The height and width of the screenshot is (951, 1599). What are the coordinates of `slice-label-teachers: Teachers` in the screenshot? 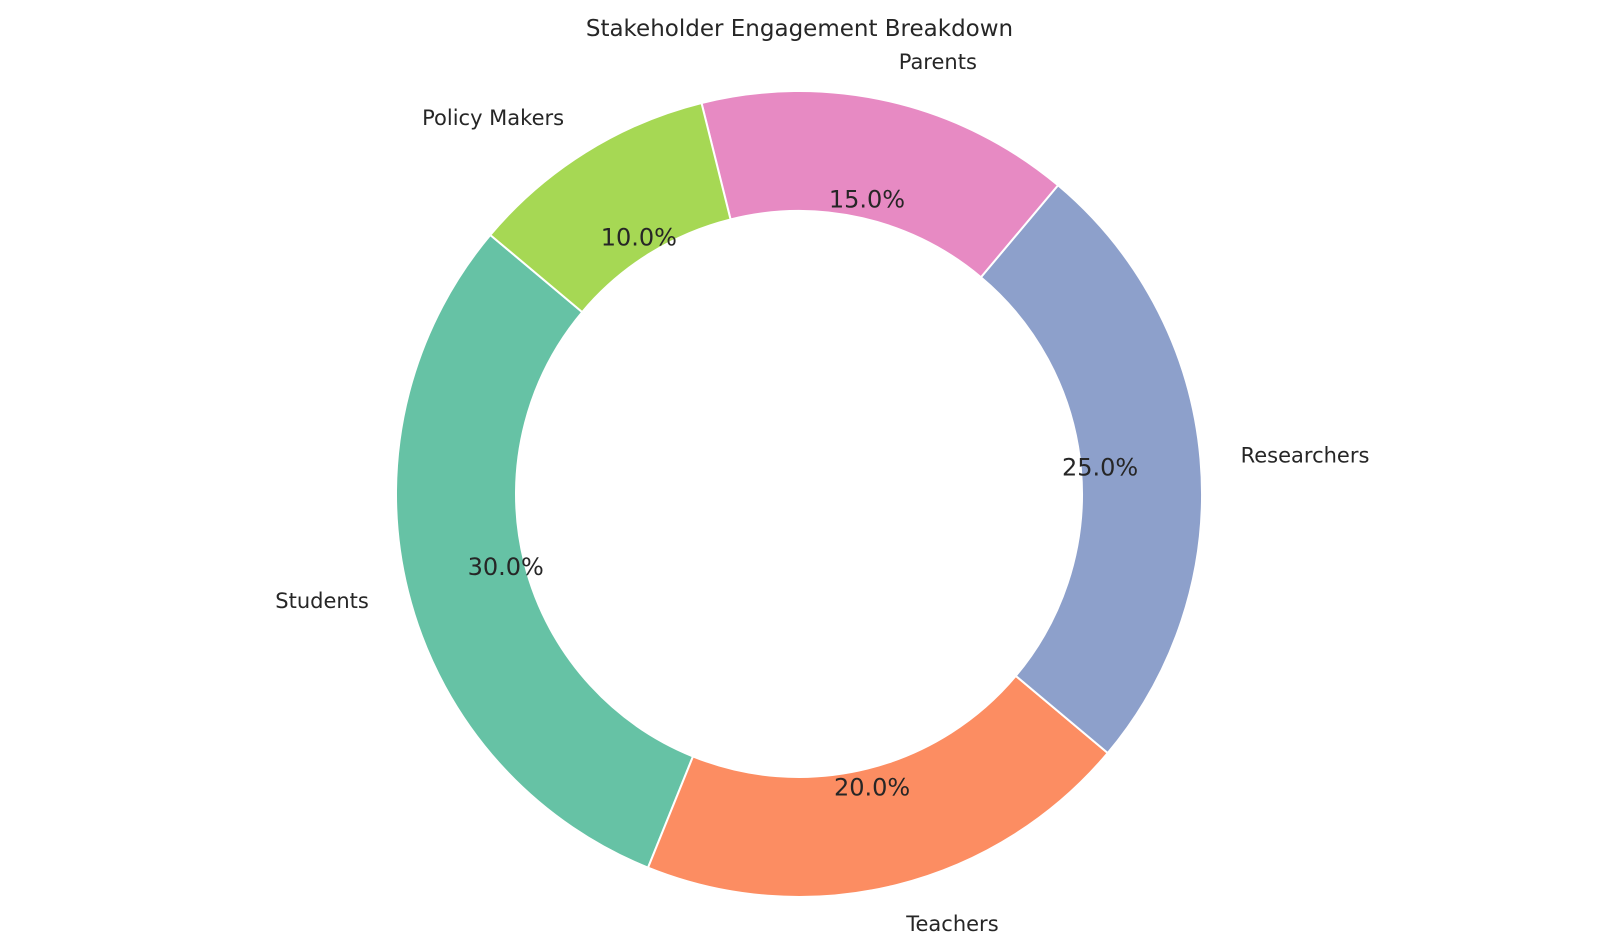 It's located at (951, 924).